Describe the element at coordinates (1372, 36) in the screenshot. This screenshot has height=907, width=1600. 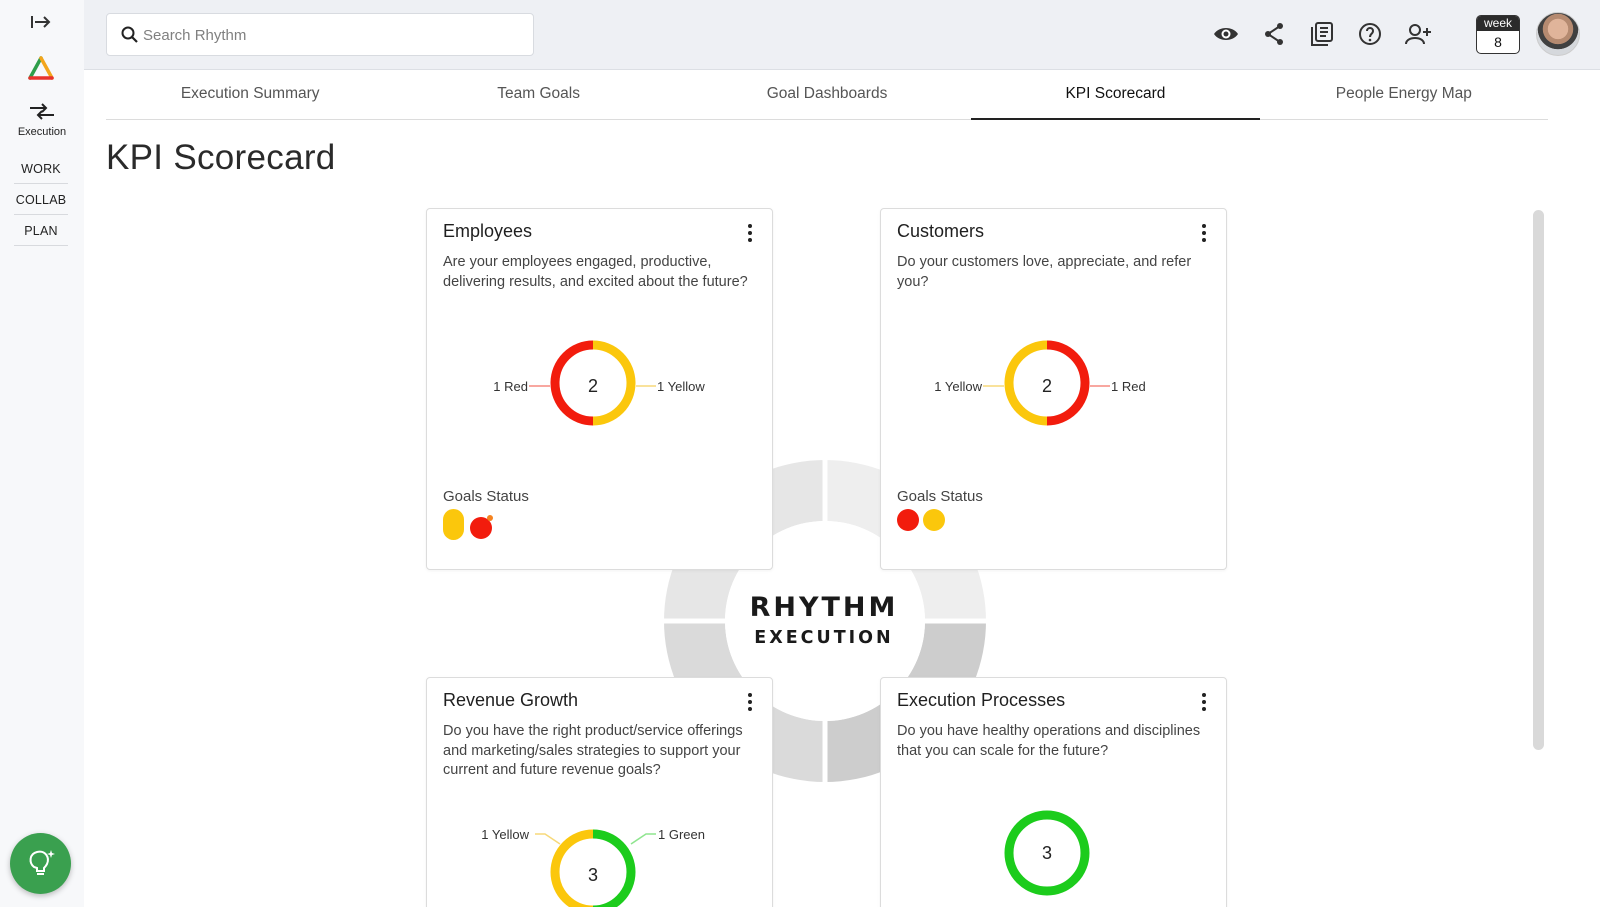
I see `help-icon` at that location.